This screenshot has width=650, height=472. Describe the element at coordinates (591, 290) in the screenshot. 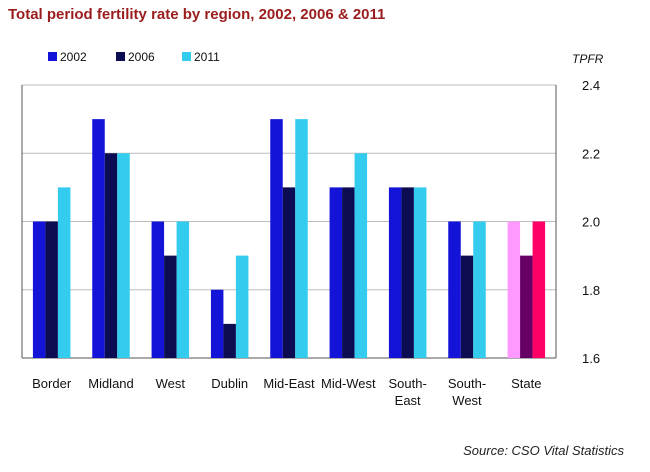

I see `y-tick-label: 1.8` at that location.